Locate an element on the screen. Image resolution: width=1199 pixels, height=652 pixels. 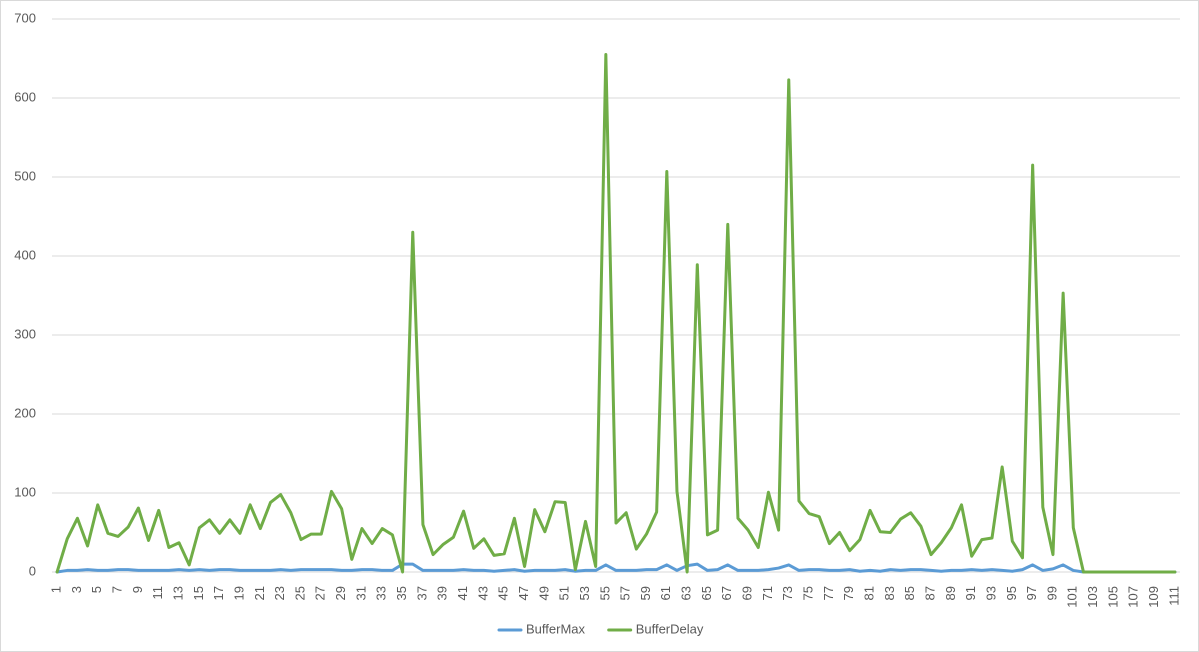
series-line is located at coordinates (616, 568).